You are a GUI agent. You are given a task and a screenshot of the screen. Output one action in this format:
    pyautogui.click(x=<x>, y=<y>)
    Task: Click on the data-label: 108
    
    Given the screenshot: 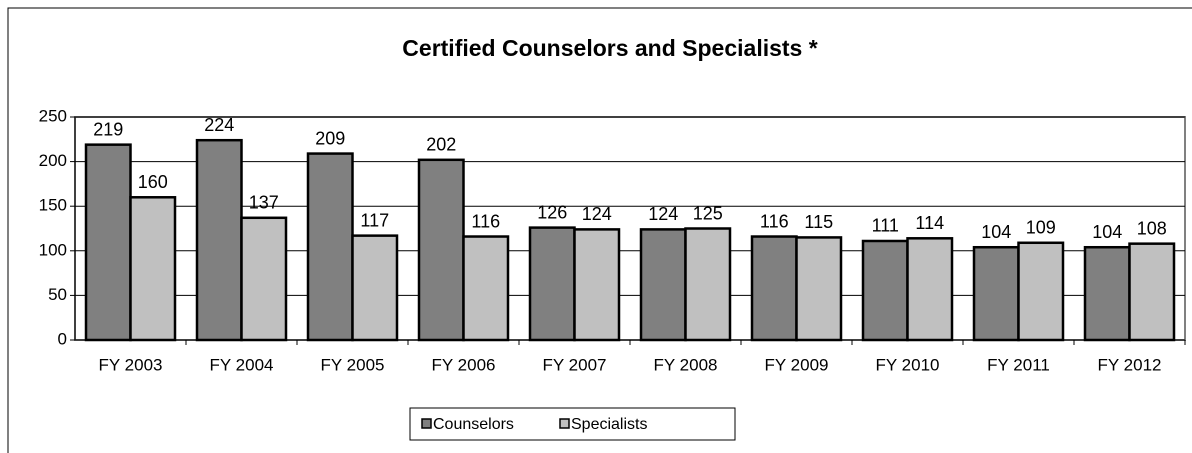 What is the action you would take?
    pyautogui.click(x=1152, y=228)
    